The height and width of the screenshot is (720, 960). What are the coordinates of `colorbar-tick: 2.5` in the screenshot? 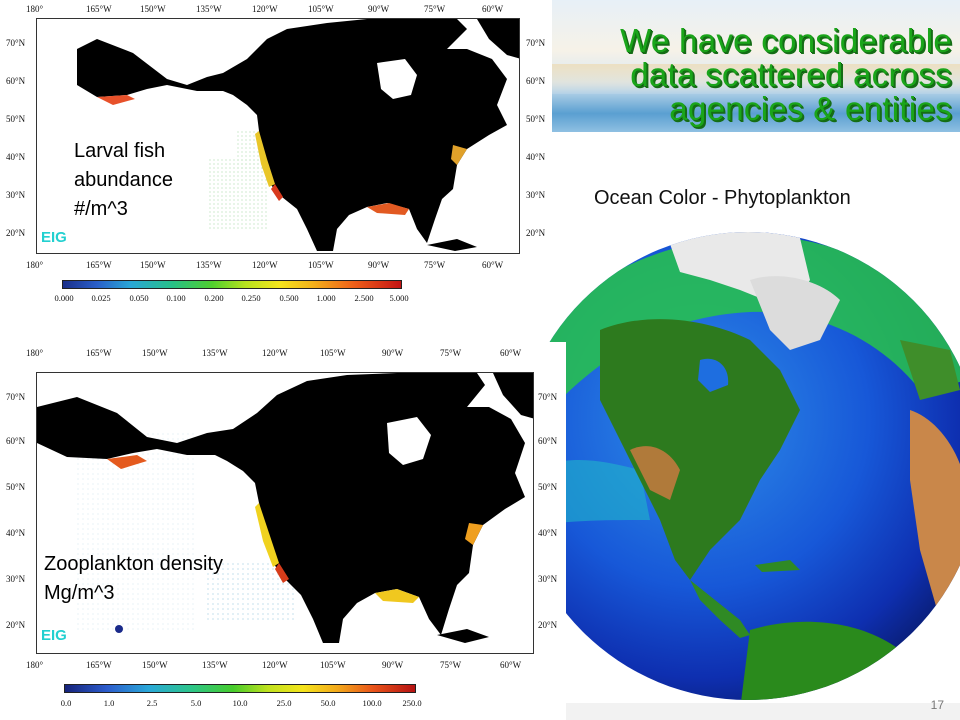 It's located at (152, 703).